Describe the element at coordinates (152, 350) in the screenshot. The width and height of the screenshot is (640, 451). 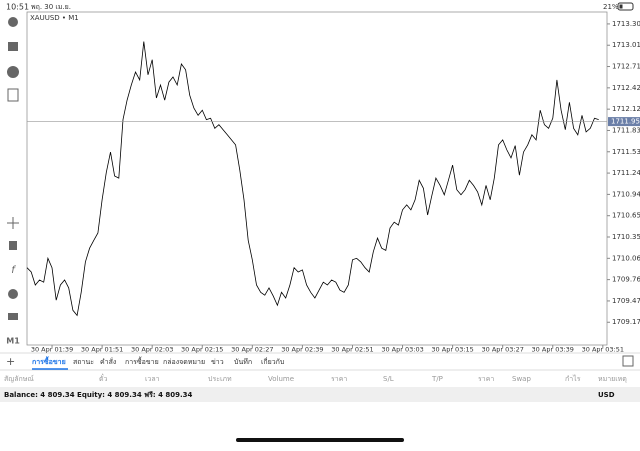
I see `x-tick-label: 30 Apr 02:03` at that location.